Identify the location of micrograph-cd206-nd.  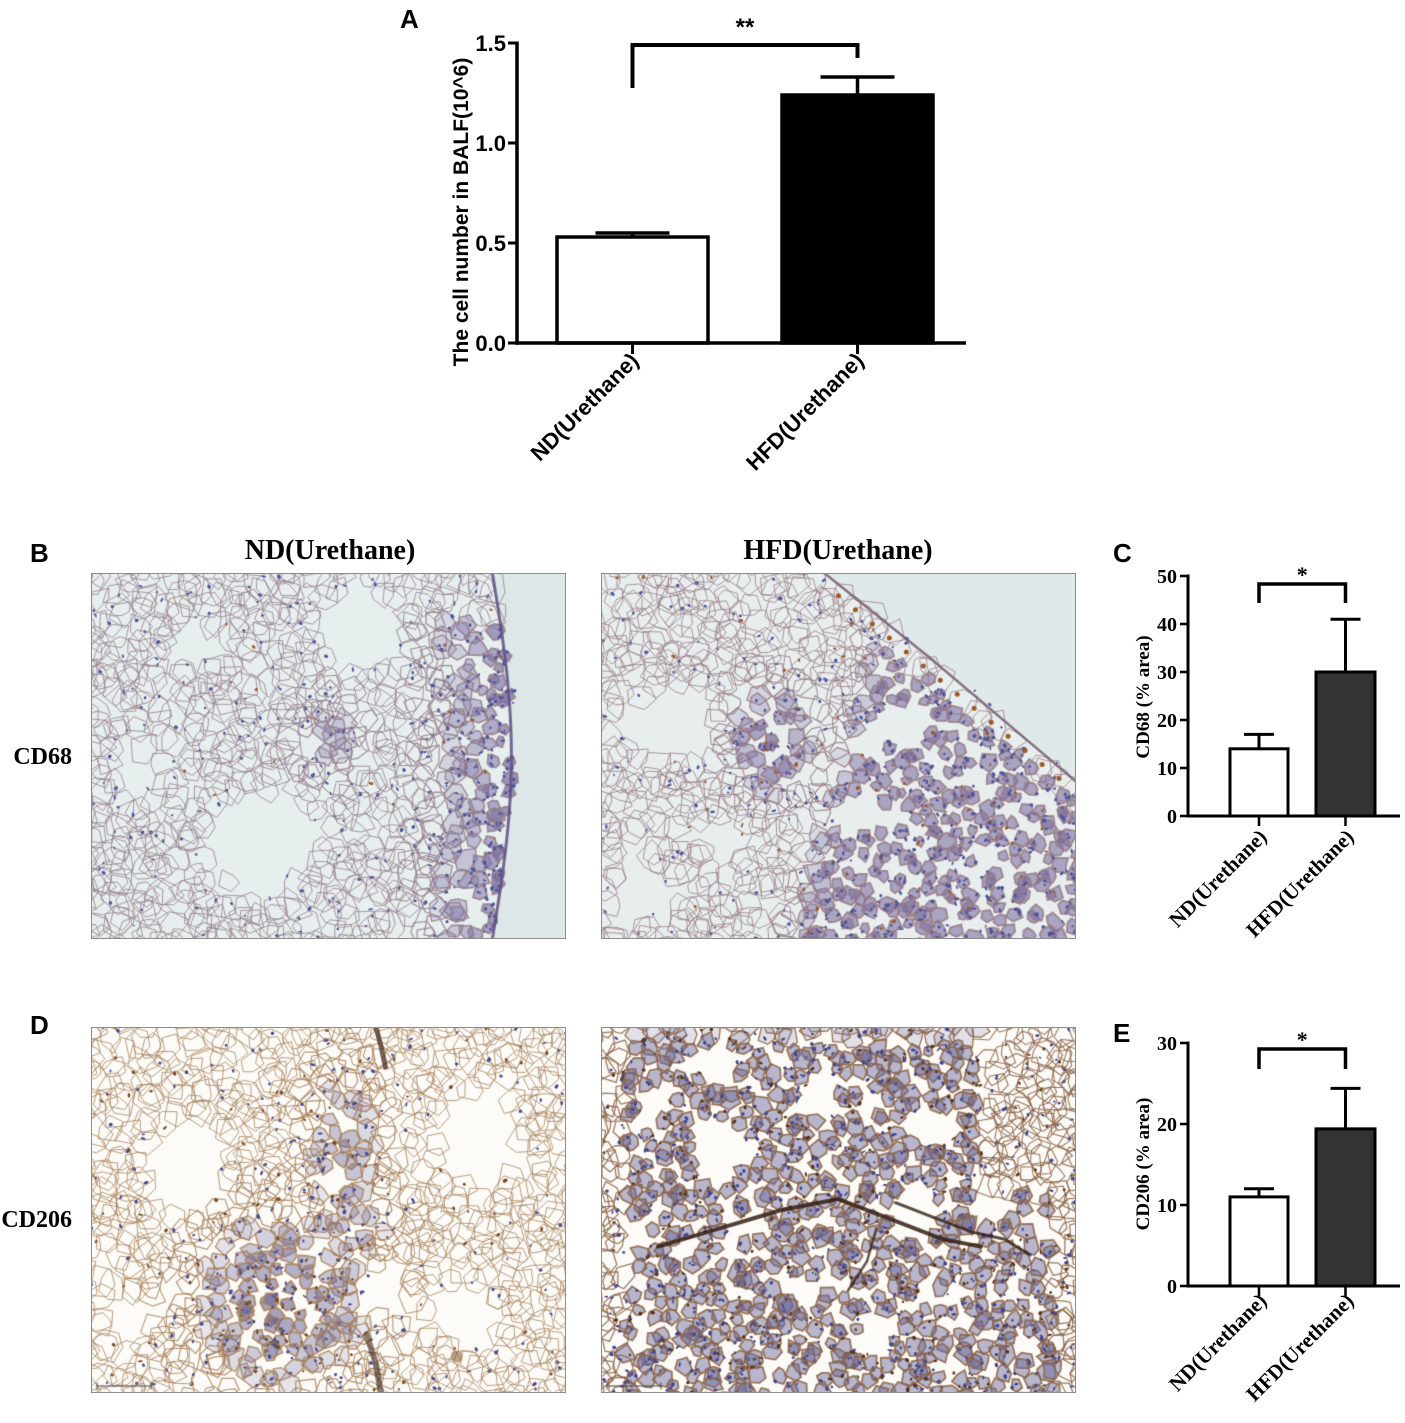
(328, 1210).